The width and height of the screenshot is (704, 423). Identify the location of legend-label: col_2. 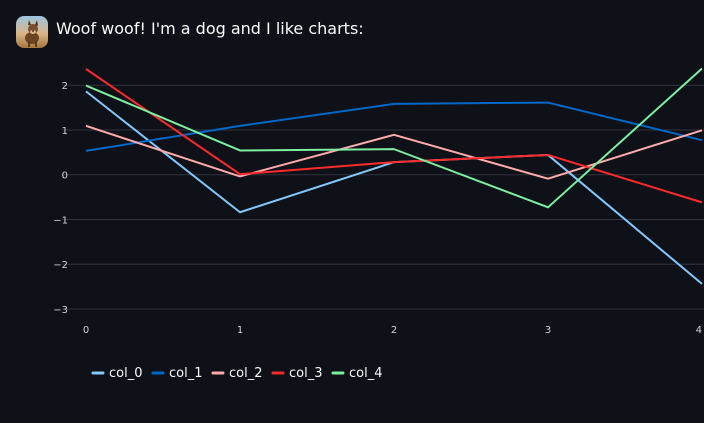
(245, 373).